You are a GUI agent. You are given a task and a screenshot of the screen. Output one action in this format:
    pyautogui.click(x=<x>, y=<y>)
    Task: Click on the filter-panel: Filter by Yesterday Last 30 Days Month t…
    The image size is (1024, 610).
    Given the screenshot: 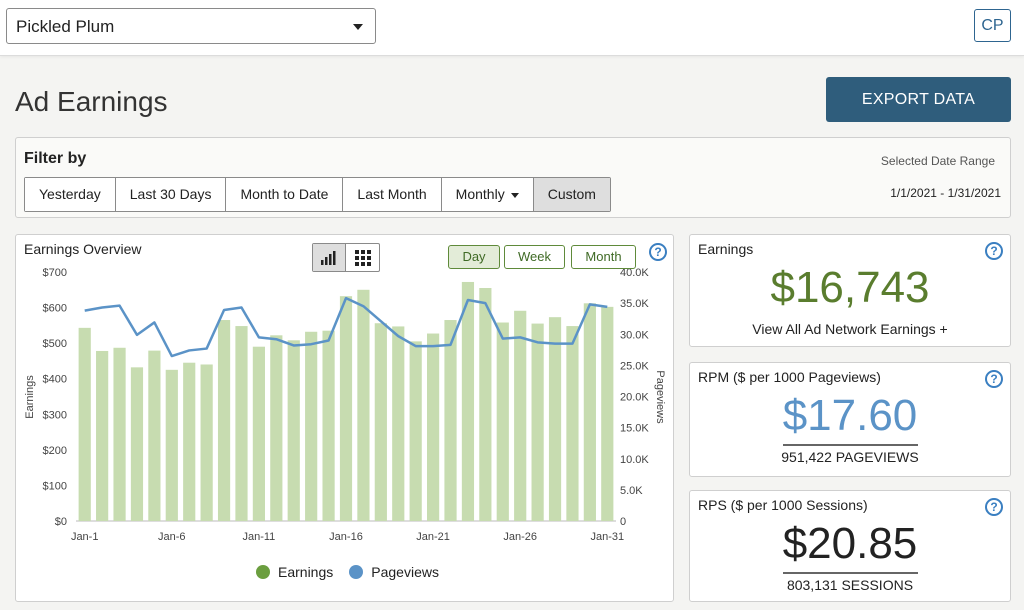 What is the action you would take?
    pyautogui.click(x=513, y=177)
    